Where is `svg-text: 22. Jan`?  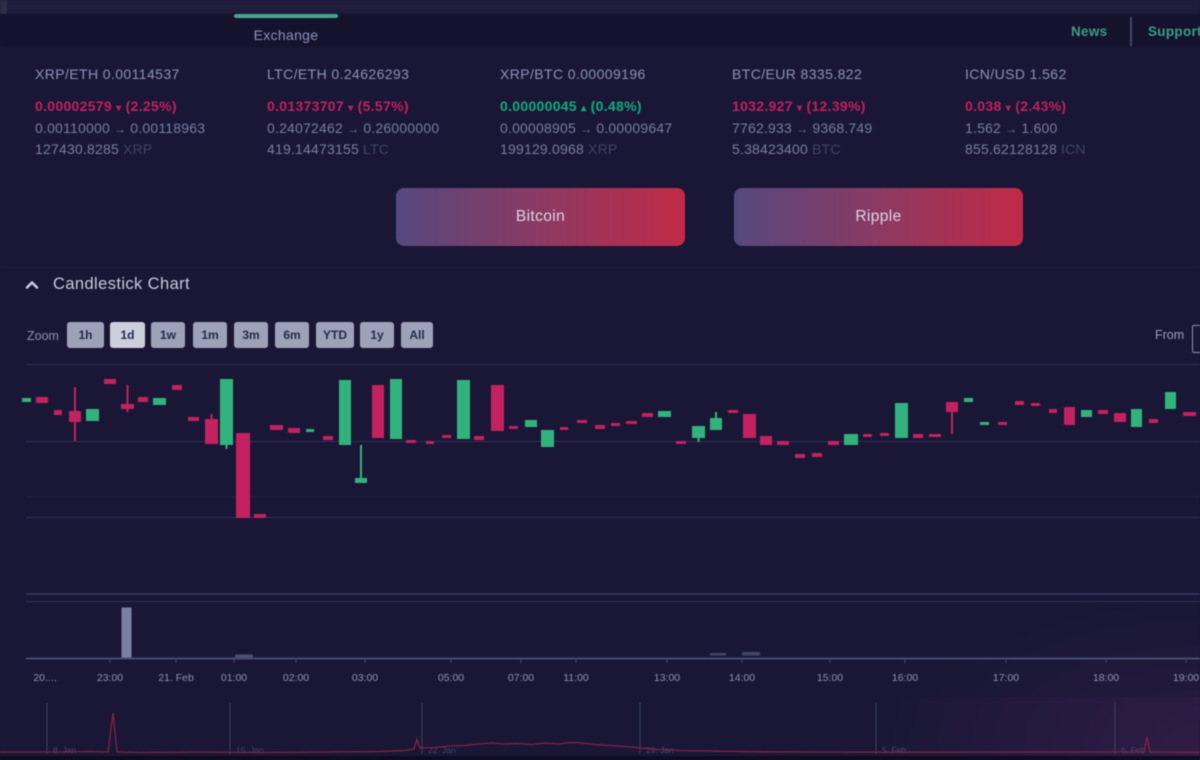
svg-text: 22. Jan is located at coordinates (442, 750).